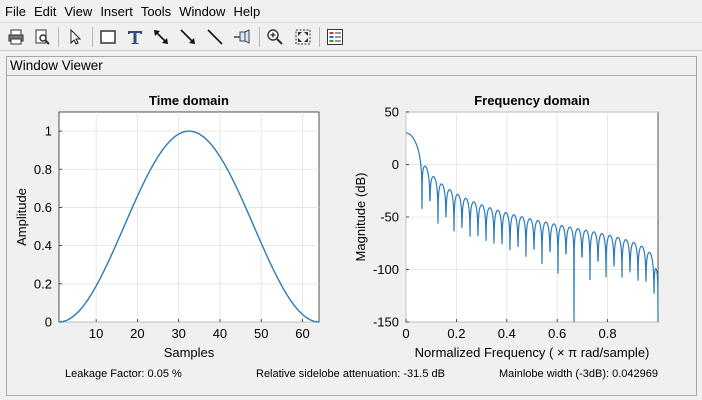  Describe the element at coordinates (351, 11) in the screenshot. I see `menu-bar: File Edit View Insert Tools Window Help` at that location.